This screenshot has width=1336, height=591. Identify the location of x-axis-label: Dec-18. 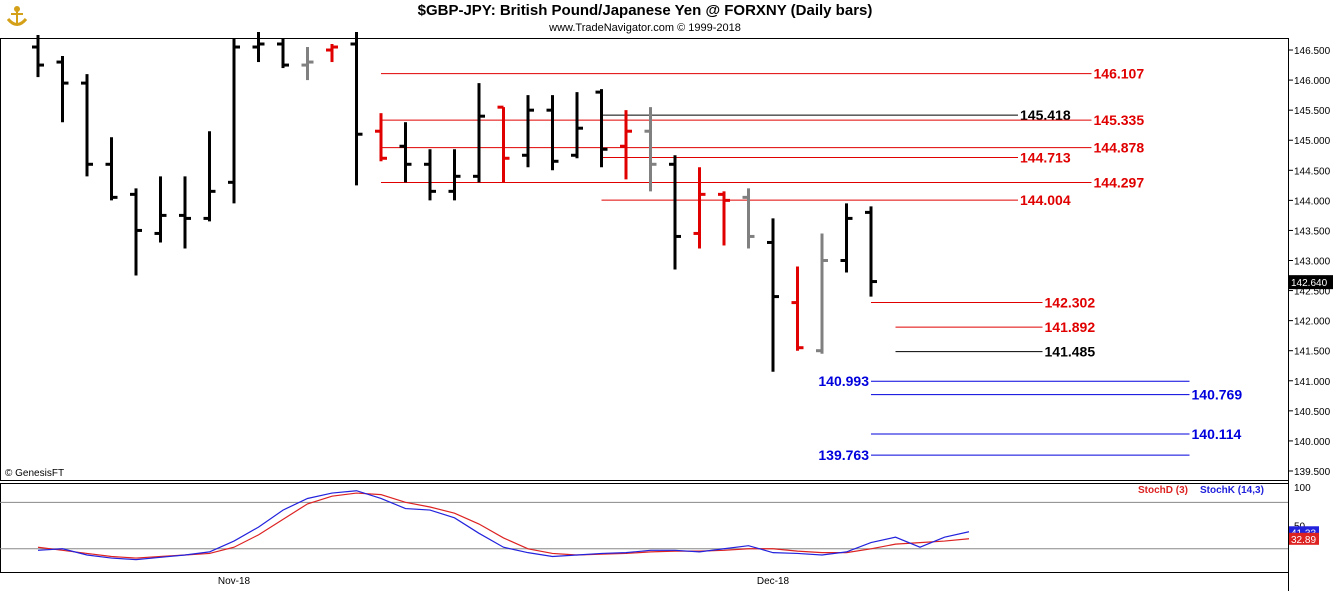
(773, 581).